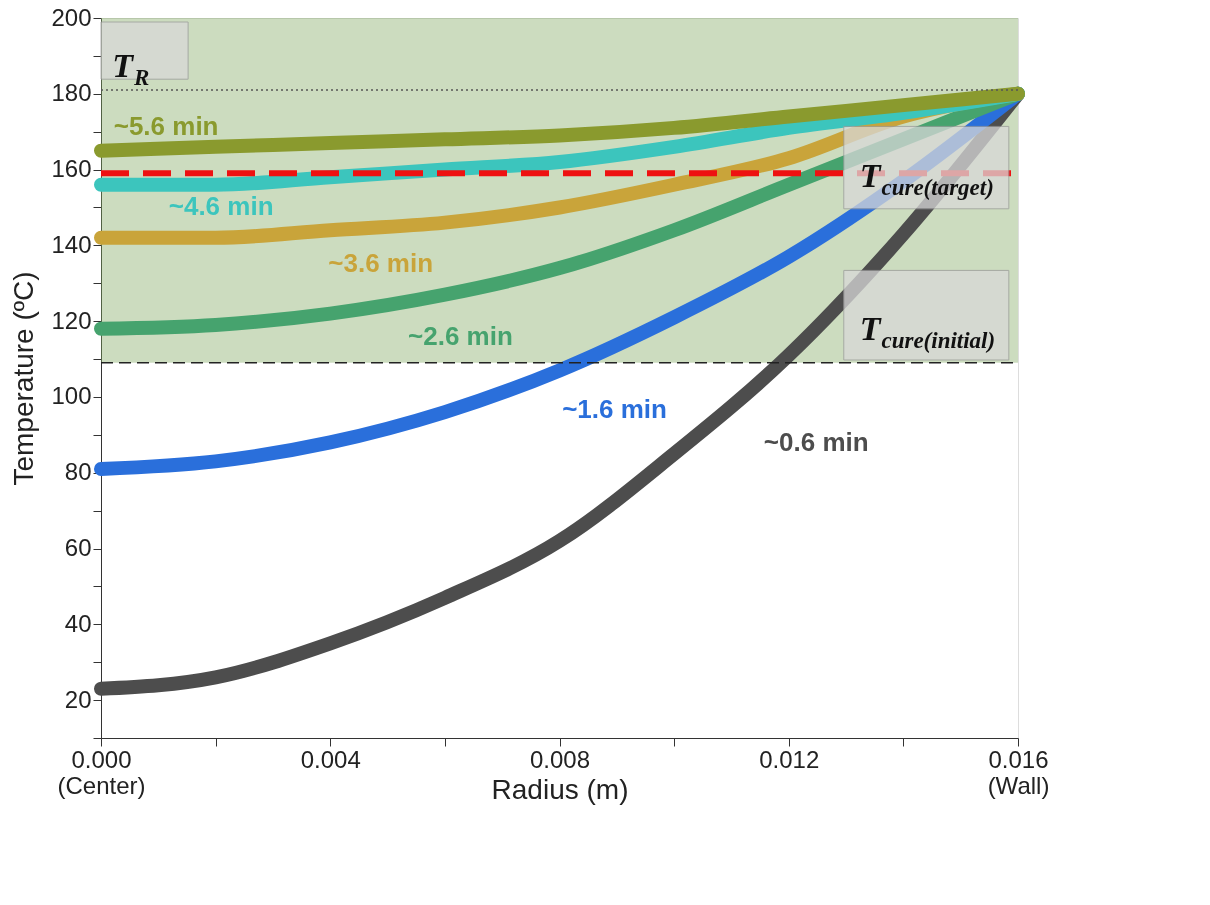  Describe the element at coordinates (816, 441) in the screenshot. I see `series-label: ~0.6 min` at that location.